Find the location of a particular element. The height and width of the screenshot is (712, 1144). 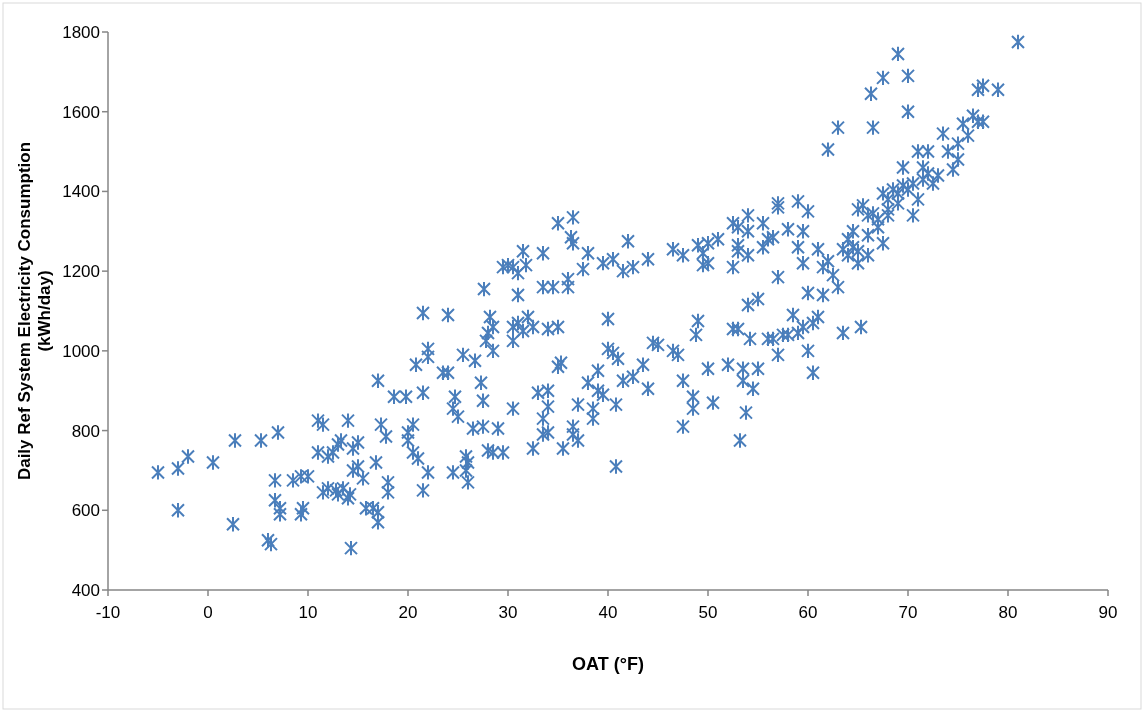

x-tick-label: 70 is located at coordinates (908, 612).